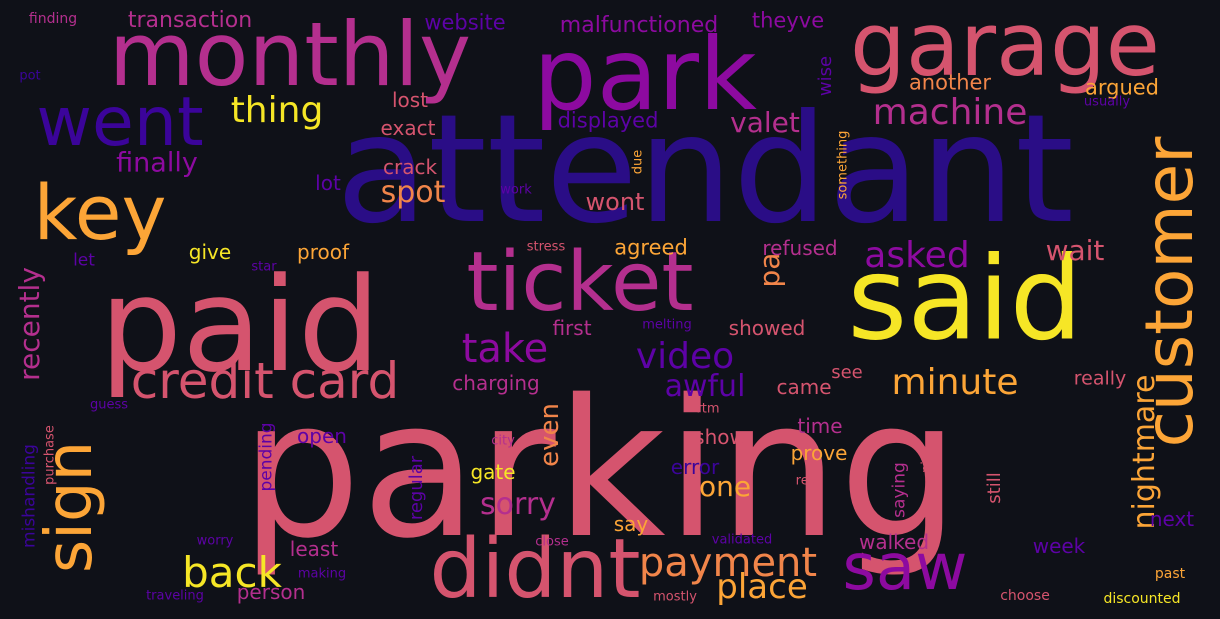  Describe the element at coordinates (685, 356) in the screenshot. I see `word-video: video` at that location.